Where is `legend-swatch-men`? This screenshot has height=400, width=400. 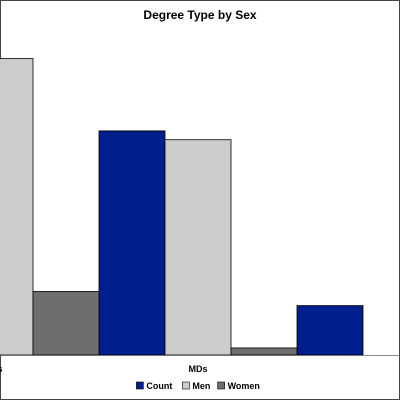 legend-swatch-men is located at coordinates (186, 385).